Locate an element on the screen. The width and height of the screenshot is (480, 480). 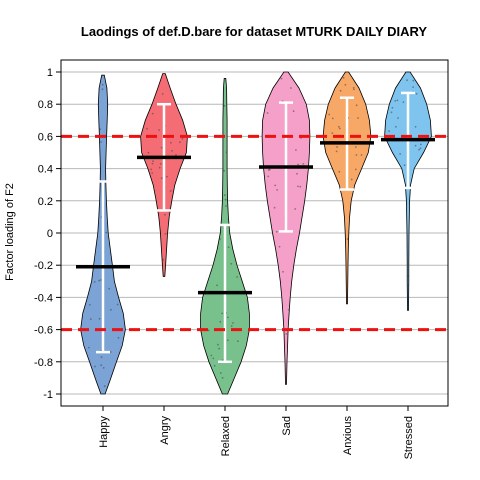
y-axis: 1 0.8 0.6 0.4 0.2 0 -0.2 -0.4 -0.6 -0.8 -1 is located at coordinates (47, 234).